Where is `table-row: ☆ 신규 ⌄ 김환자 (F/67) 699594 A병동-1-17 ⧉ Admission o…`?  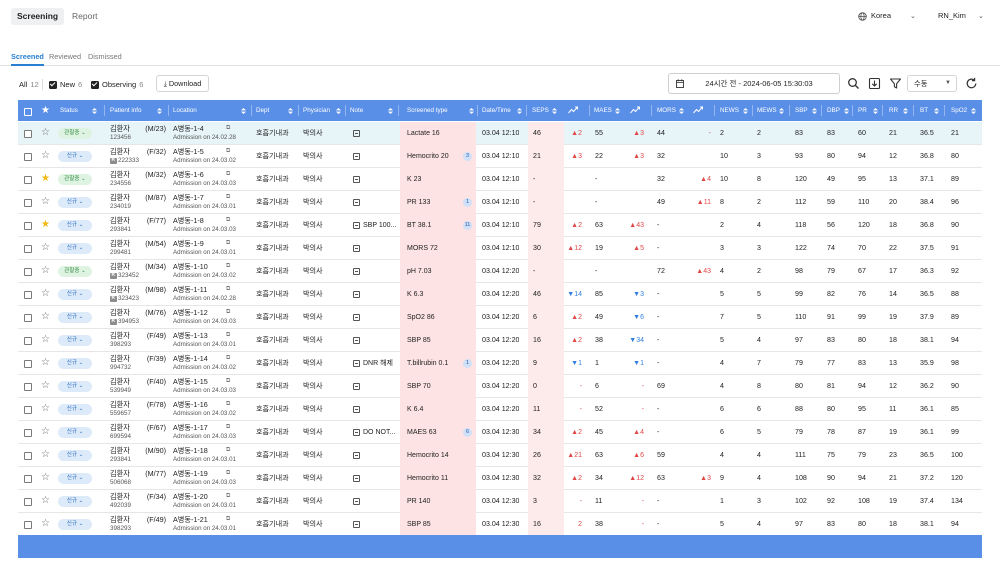
table-row: ☆ 신규 ⌄ 김환자 (F/67) 699594 A병동-1-17 ⧉ Admission o… is located at coordinates (500, 432).